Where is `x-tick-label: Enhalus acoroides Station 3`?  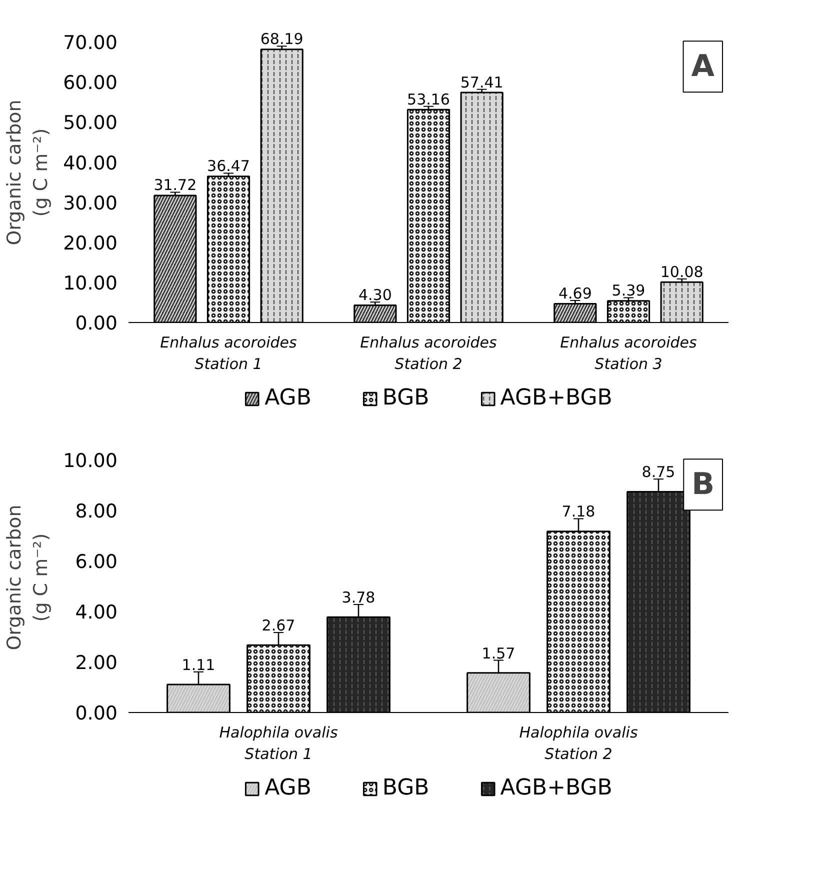
x-tick-label: Enhalus acoroides Station 3 is located at coordinates (628, 354).